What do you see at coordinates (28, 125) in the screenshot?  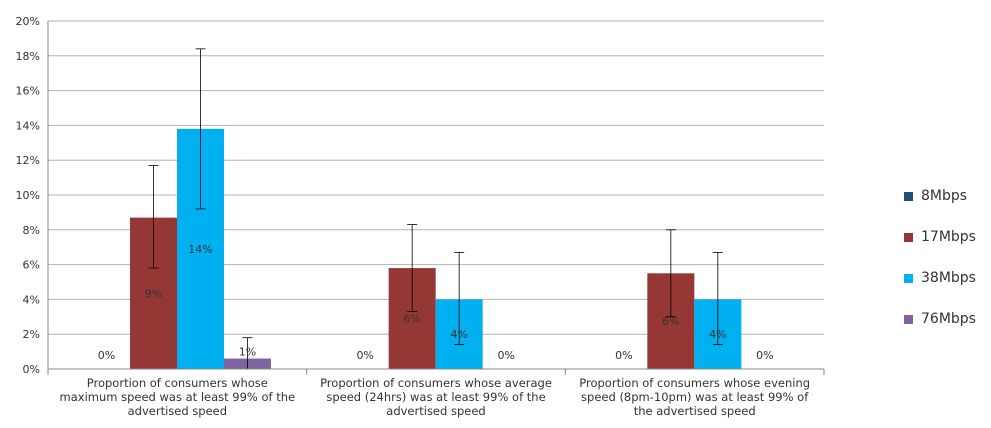 I see `y-tick-label: 14%` at bounding box center [28, 125].